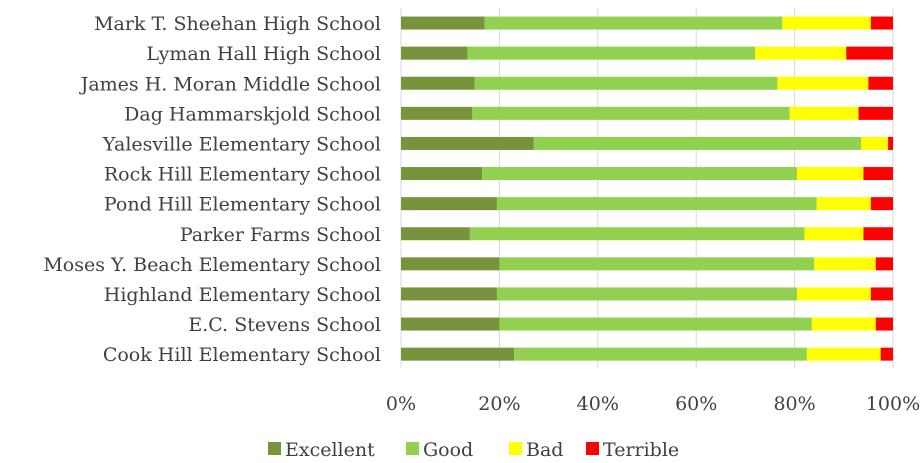 This screenshot has height=463, width=923. I want to click on legend-swatch-excellent, so click(274, 448).